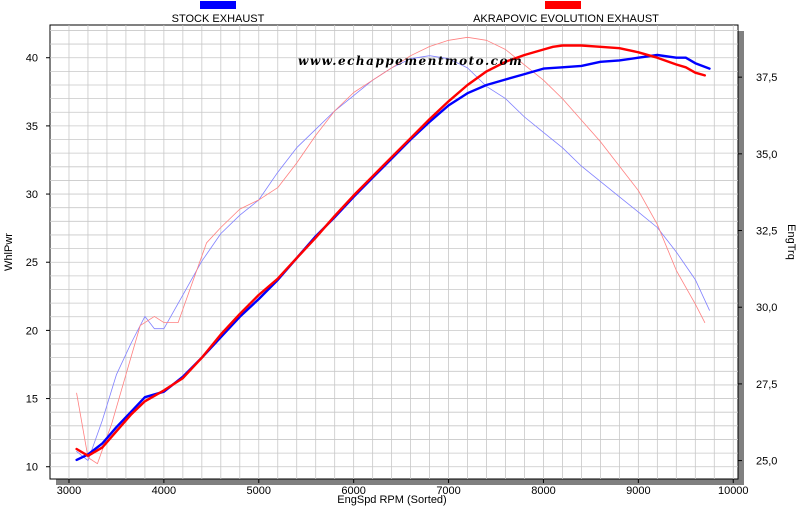 The width and height of the screenshot is (800, 509). Describe the element at coordinates (218, 5) in the screenshot. I see `legend-swatch-stock` at that location.